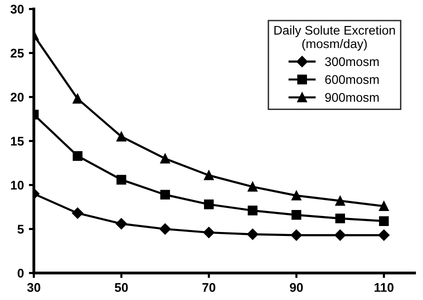 Image resolution: width=423 pixels, height=300 pixels. What do you see at coordinates (33, 287) in the screenshot?
I see `x-tick-label: 30` at bounding box center [33, 287].